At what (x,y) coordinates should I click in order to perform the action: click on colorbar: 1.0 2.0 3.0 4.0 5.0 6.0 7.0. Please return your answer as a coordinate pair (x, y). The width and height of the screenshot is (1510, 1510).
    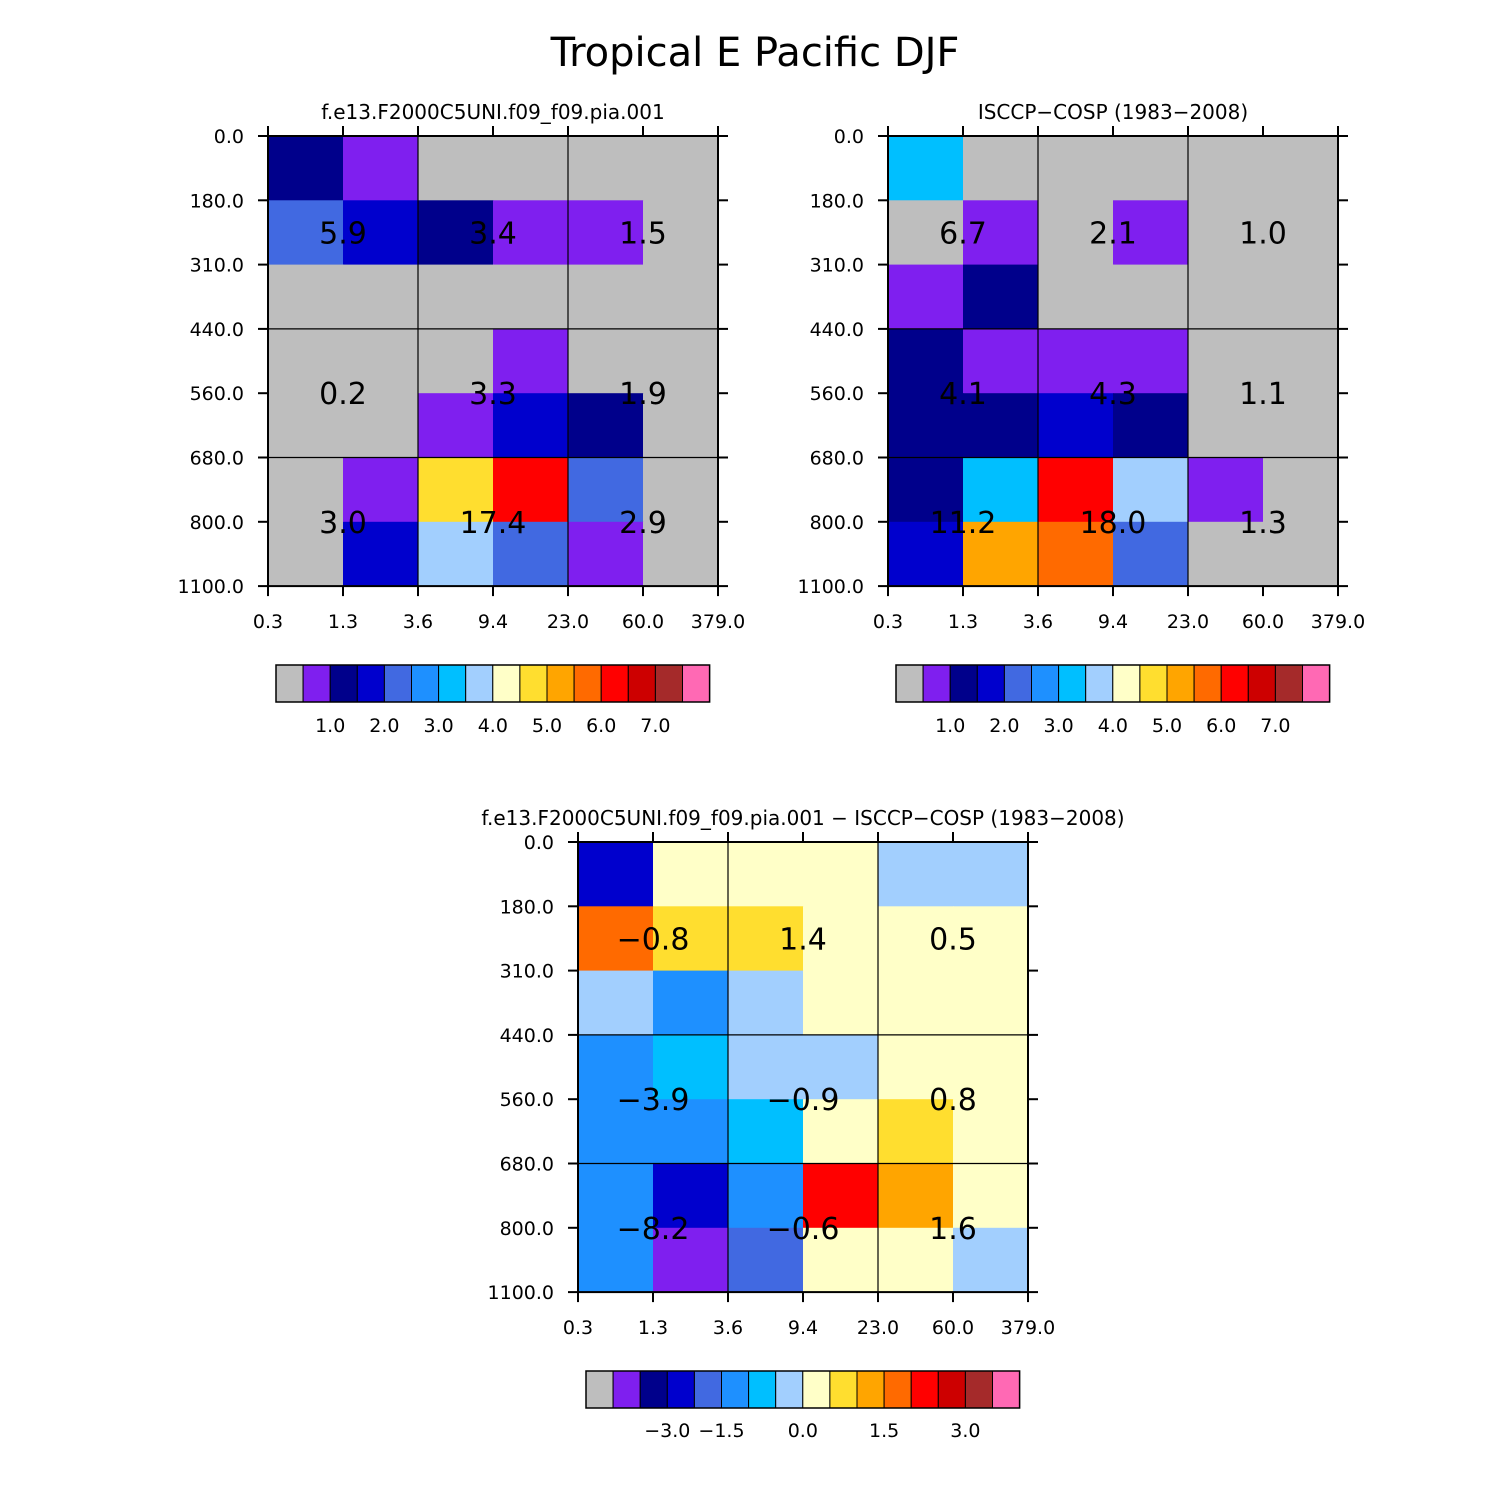
    Looking at the image, I should click on (493, 700).